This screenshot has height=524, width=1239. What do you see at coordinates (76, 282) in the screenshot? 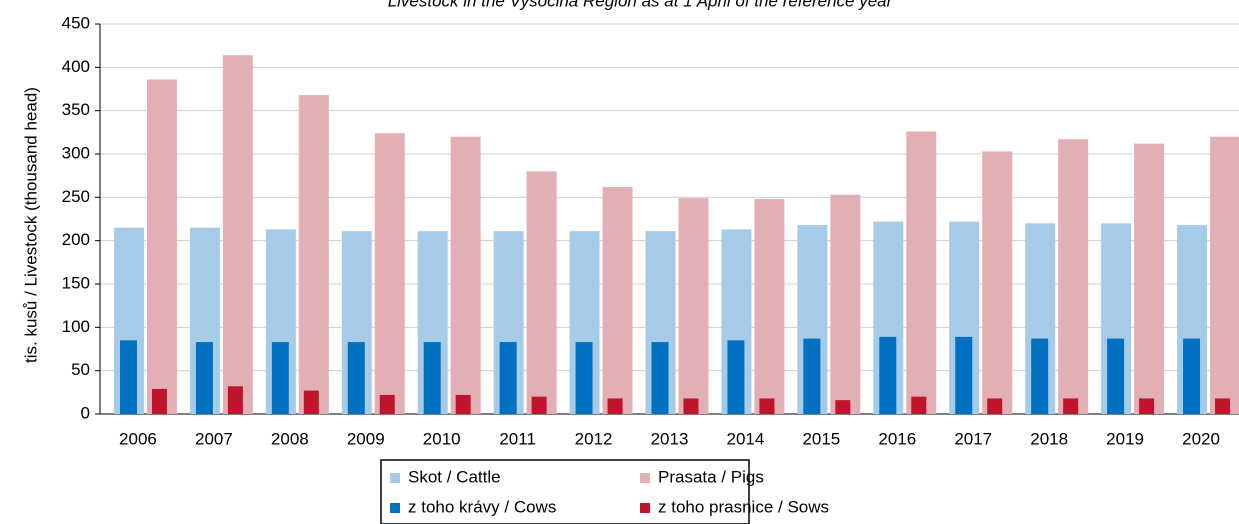
I see `y-tick-label: 150` at bounding box center [76, 282].